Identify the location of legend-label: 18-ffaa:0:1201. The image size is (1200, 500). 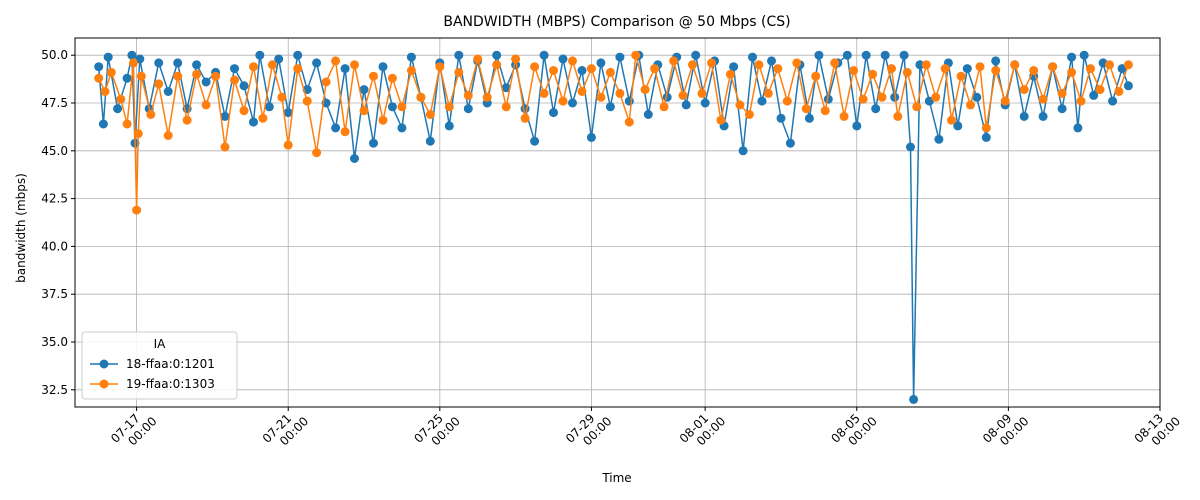
(170, 364).